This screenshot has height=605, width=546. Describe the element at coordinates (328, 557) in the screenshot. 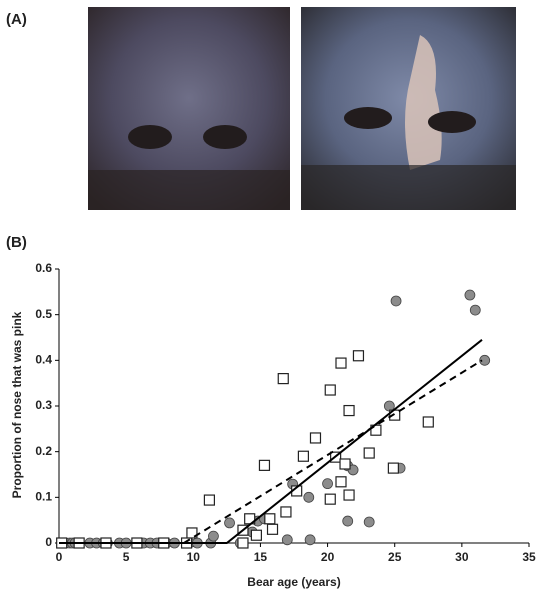

I see `x-tick-label: 20` at that location.